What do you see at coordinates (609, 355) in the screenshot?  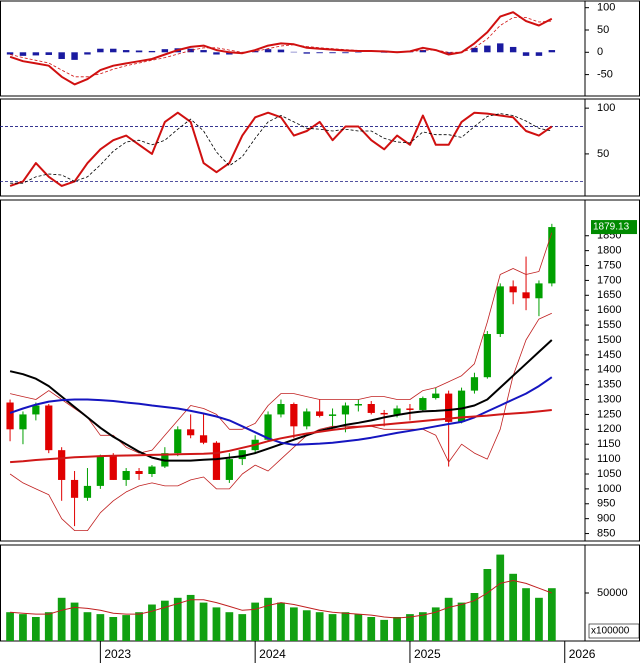 I see `y-tick-label: 1450` at bounding box center [609, 355].